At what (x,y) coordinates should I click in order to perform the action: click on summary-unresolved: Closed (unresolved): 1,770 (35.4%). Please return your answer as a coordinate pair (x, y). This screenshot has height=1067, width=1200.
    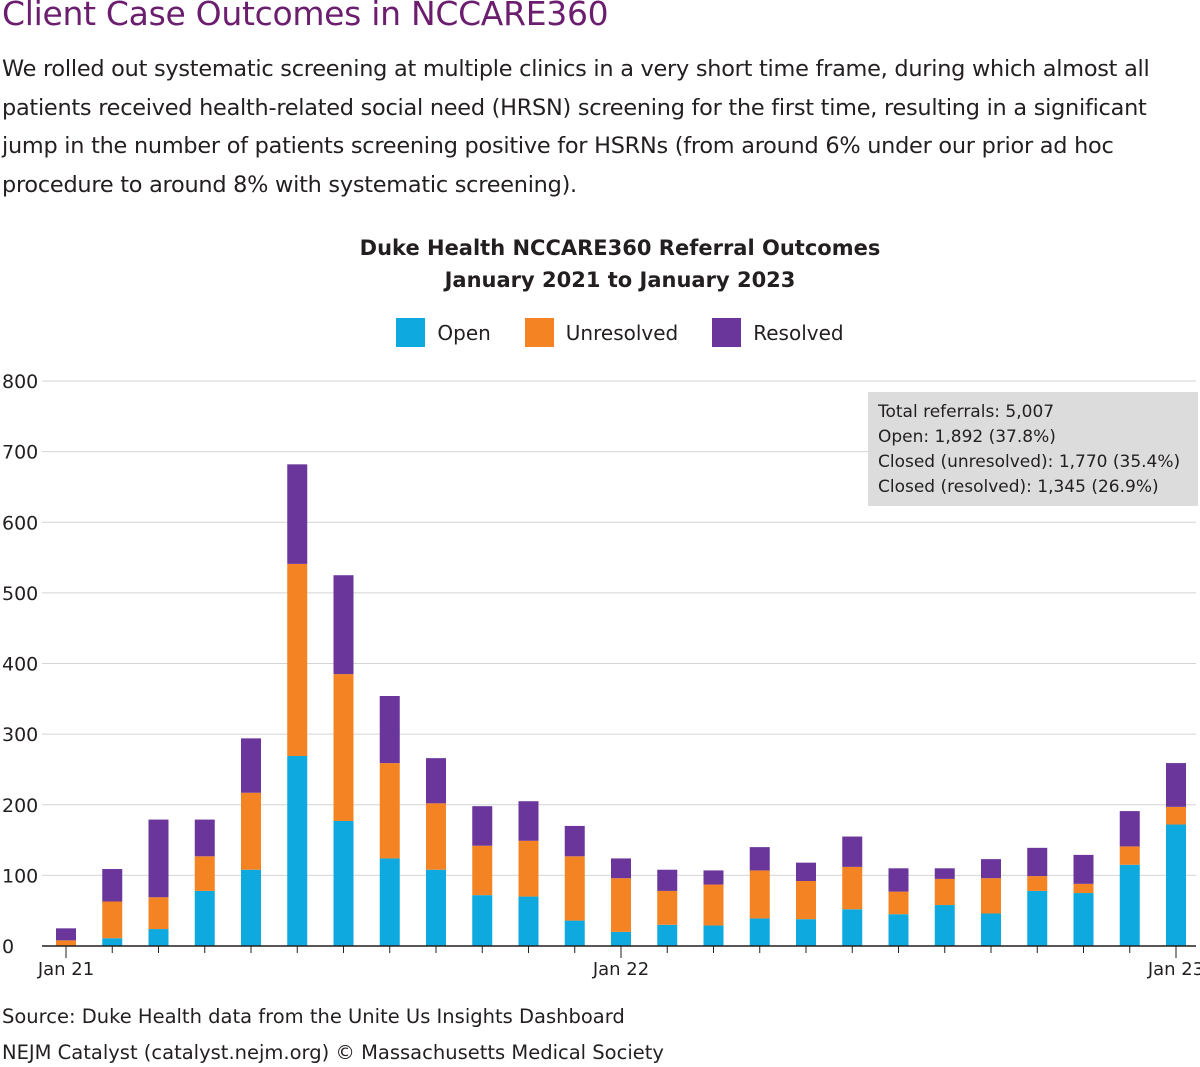
    Looking at the image, I should click on (1029, 462).